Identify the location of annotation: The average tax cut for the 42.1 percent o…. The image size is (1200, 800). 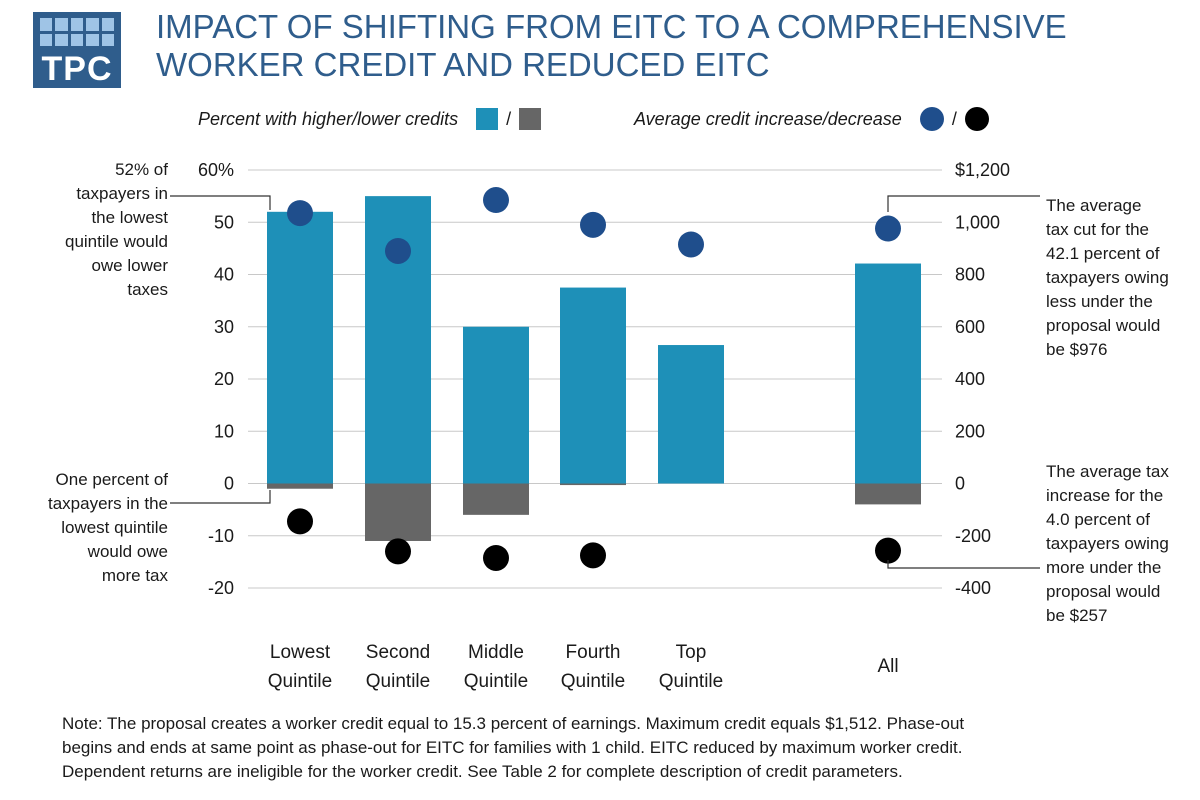
(1121, 278).